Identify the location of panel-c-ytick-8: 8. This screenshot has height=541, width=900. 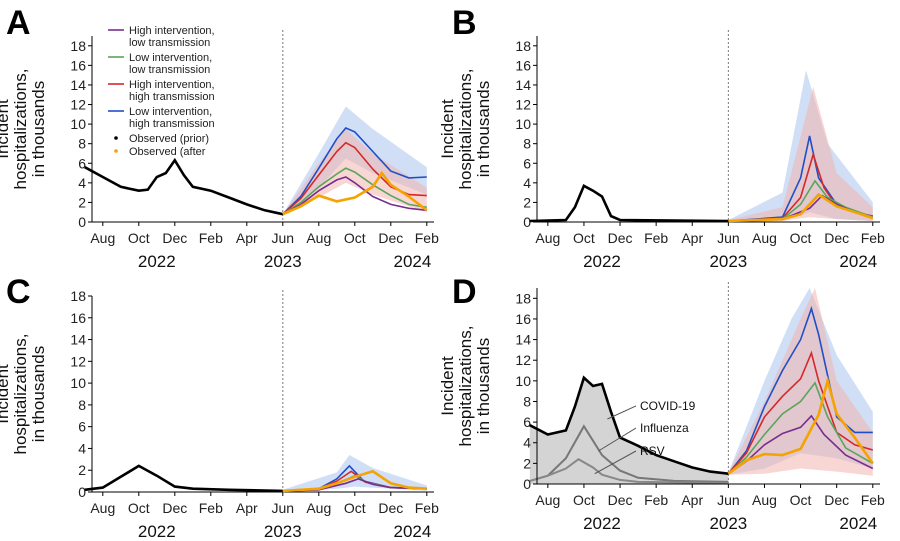
(82, 405).